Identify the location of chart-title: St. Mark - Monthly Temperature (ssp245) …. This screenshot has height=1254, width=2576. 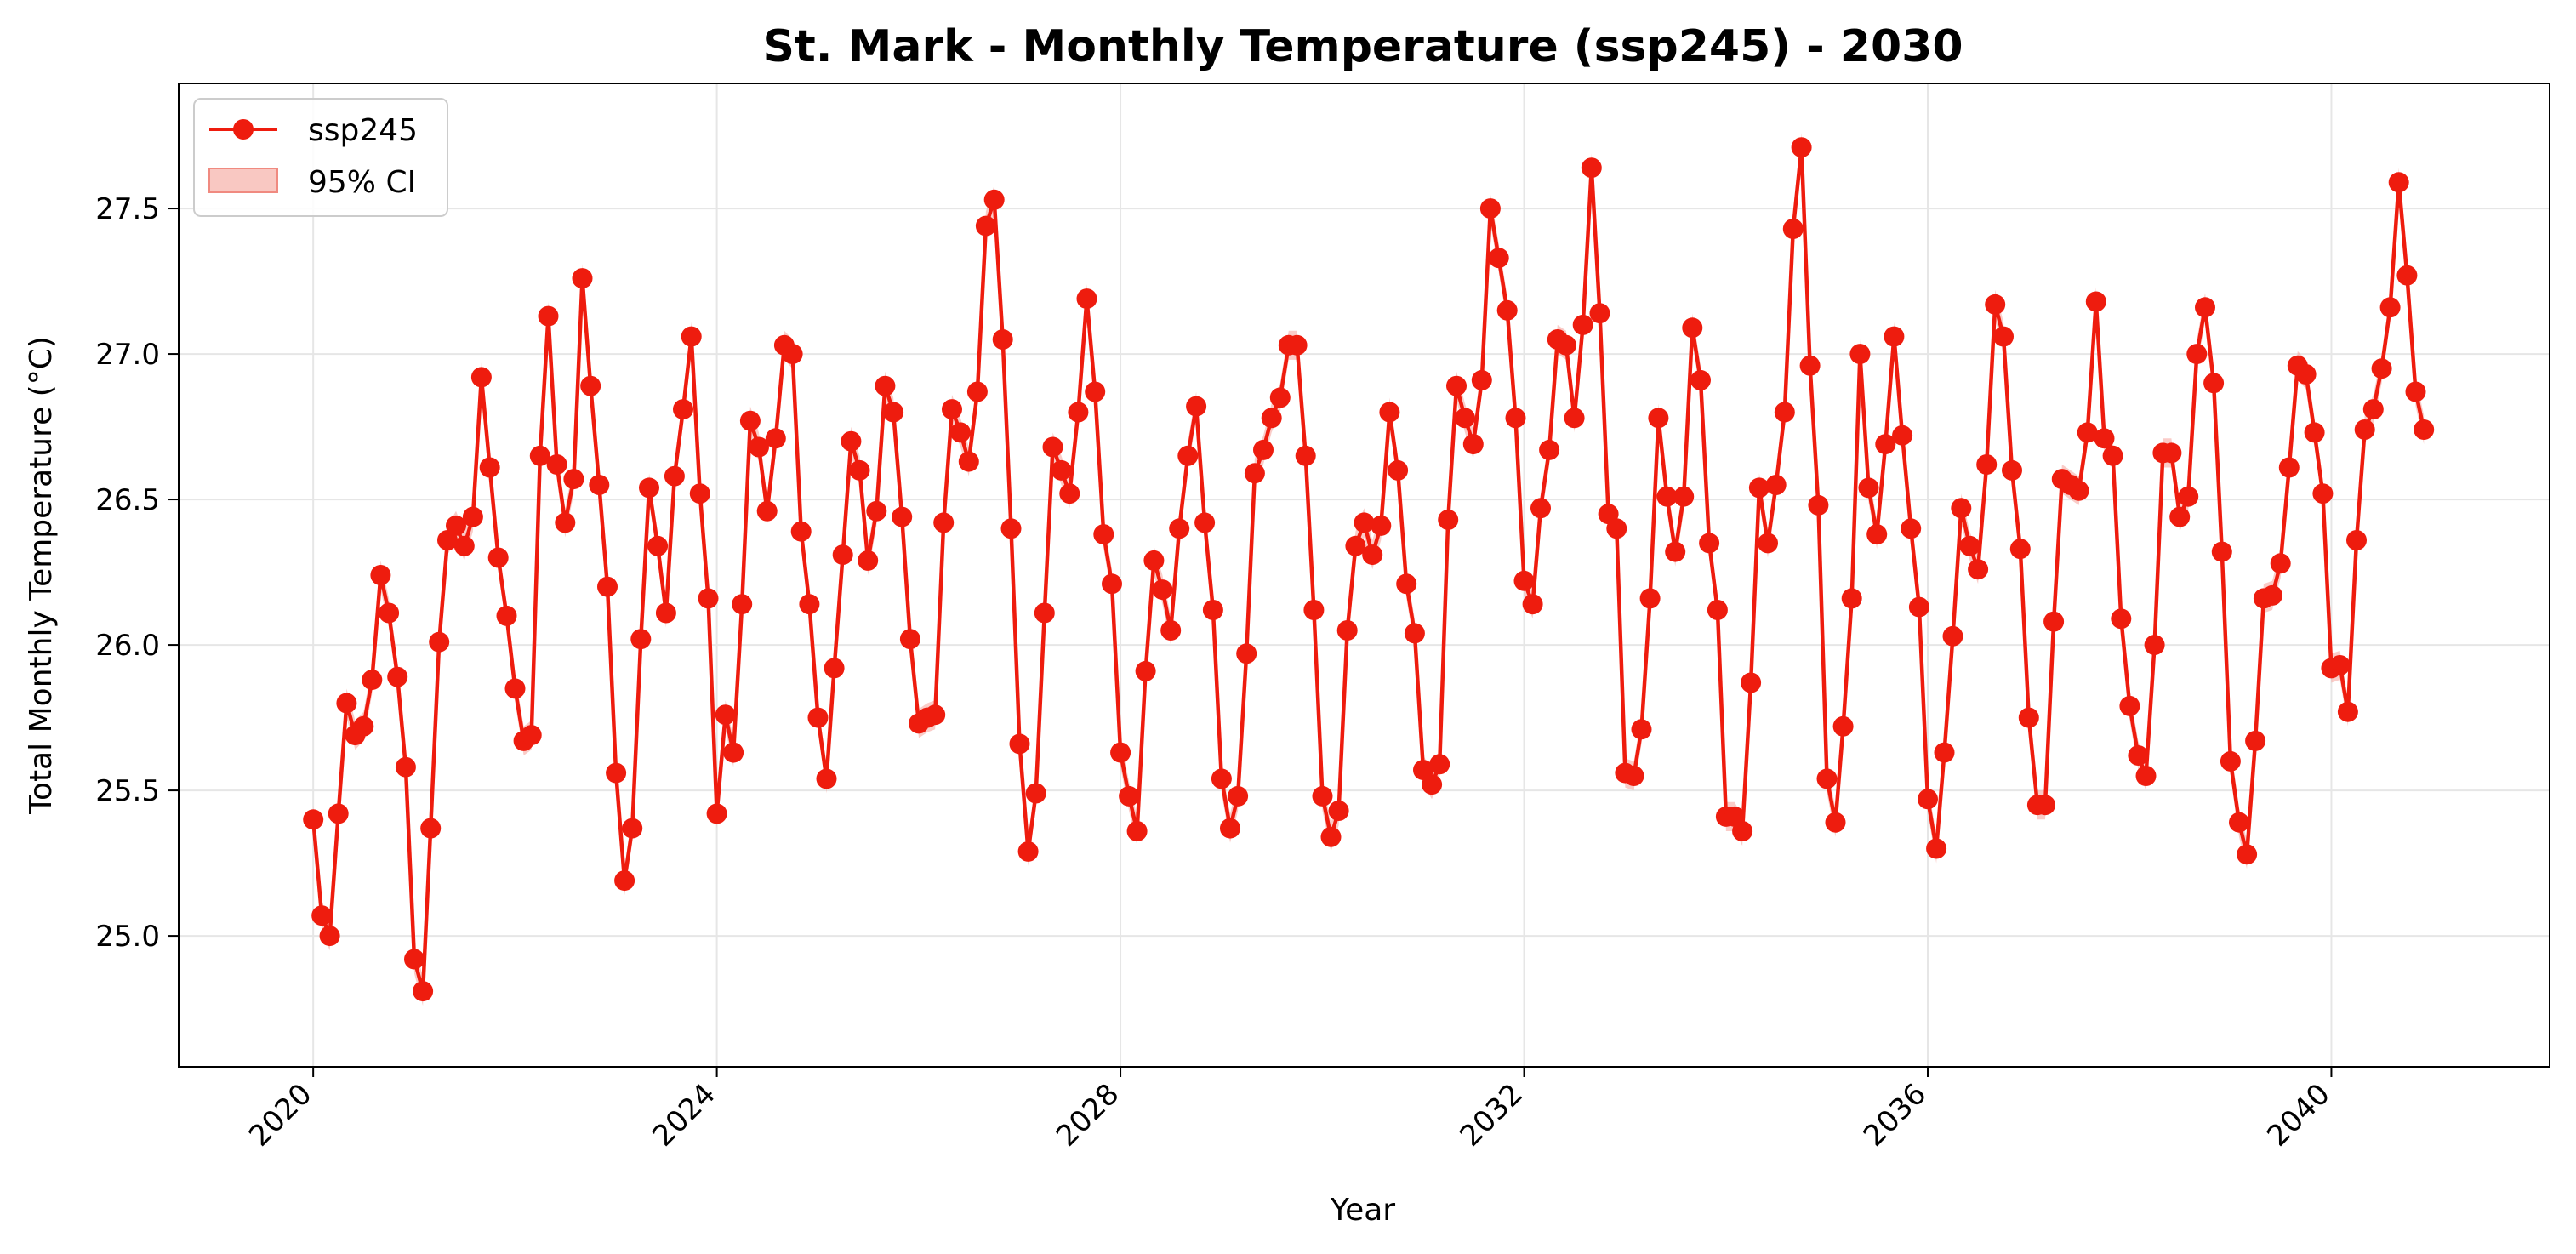
(1362, 47).